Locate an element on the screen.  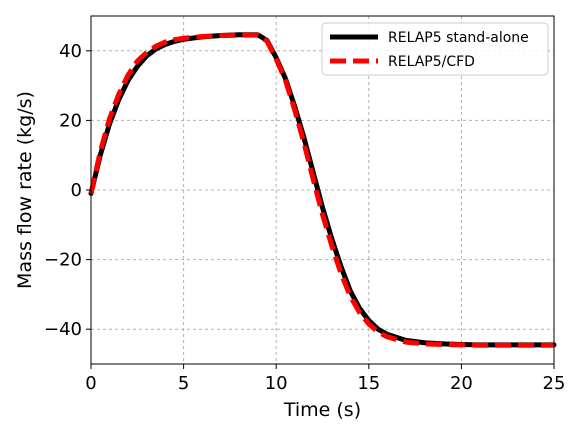
x-tick-label: 15 is located at coordinates (368, 383).